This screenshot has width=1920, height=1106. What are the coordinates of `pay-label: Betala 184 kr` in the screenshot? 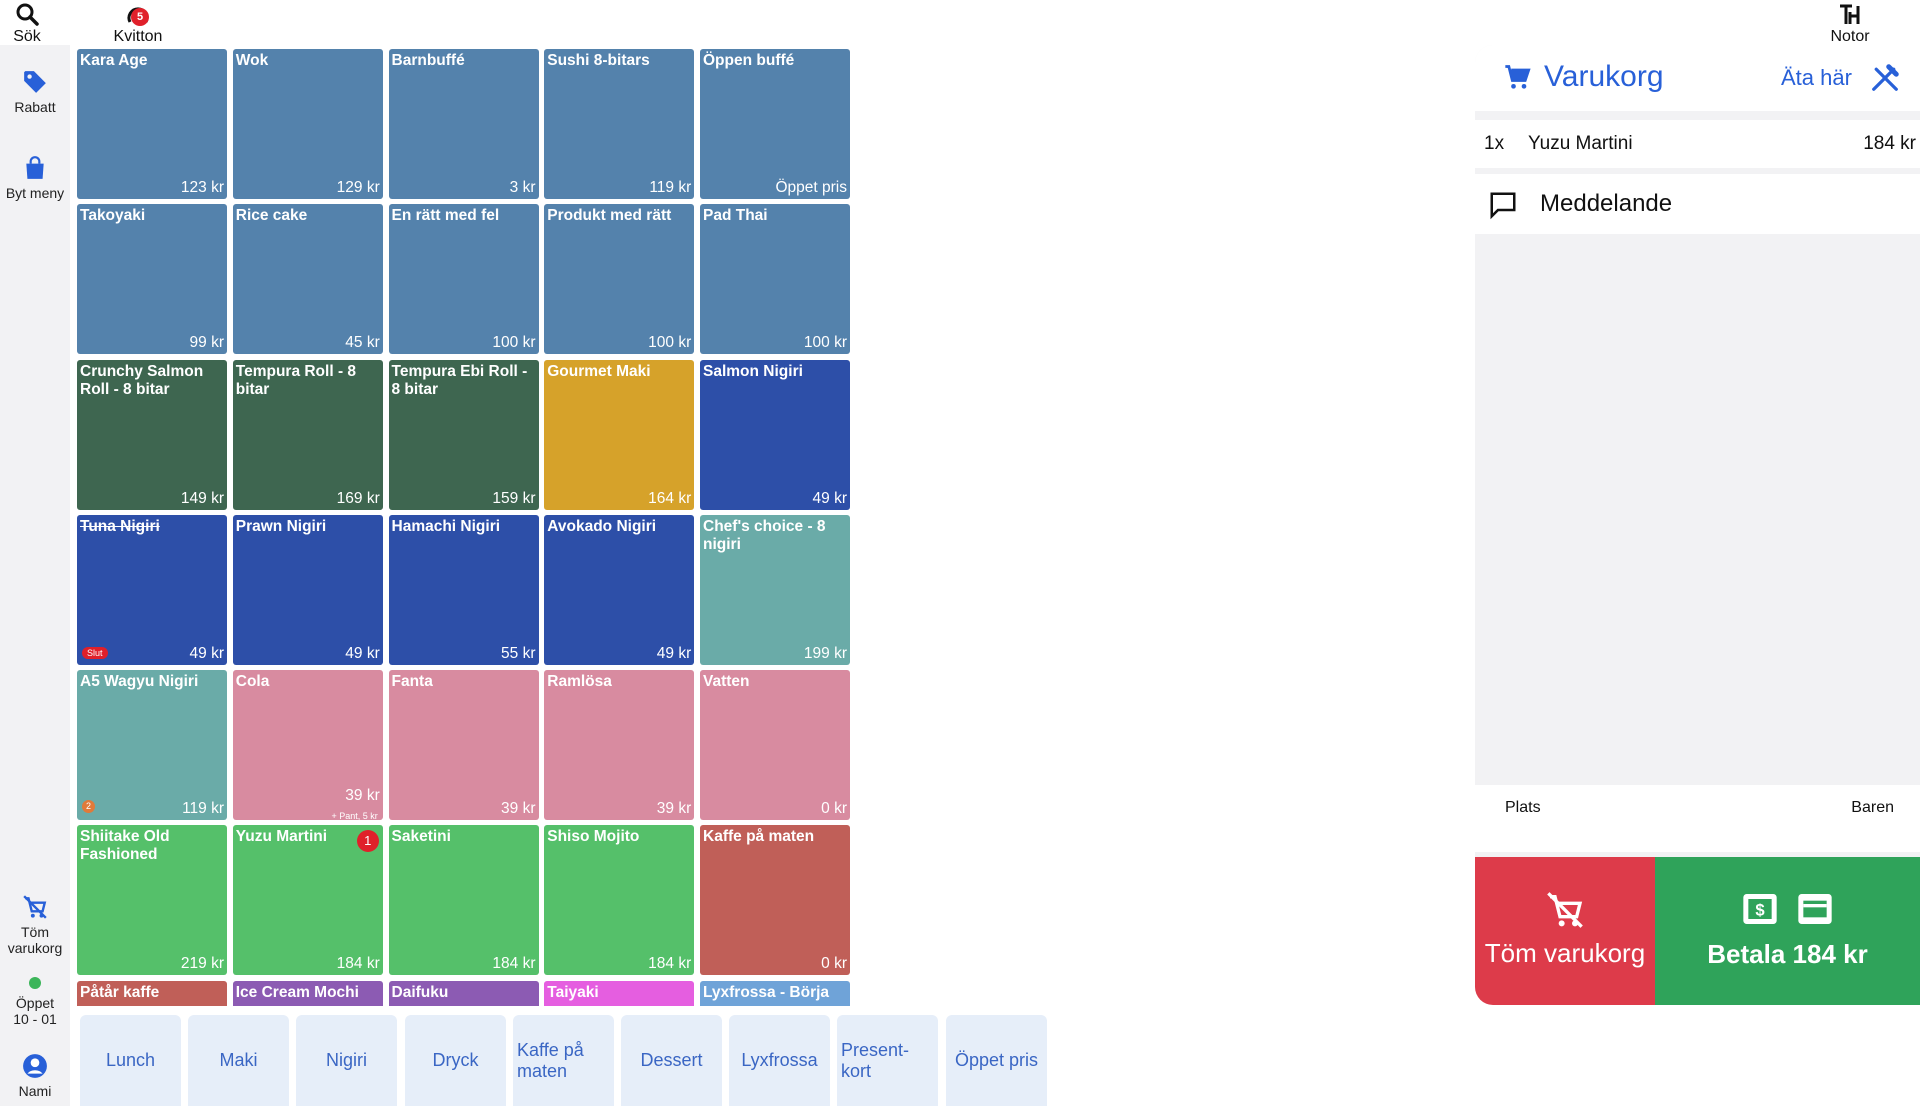 It's located at (1787, 954).